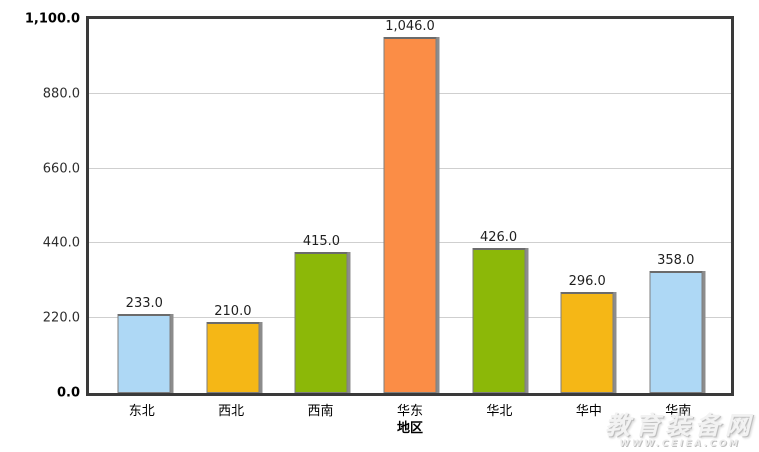 The image size is (759, 452). What do you see at coordinates (61, 169) in the screenshot?
I see `y-tick-label: 660.0` at bounding box center [61, 169].